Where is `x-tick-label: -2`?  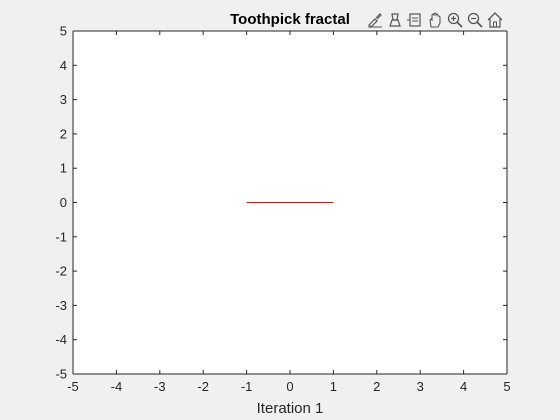
x-tick-label: -2 is located at coordinates (203, 386).